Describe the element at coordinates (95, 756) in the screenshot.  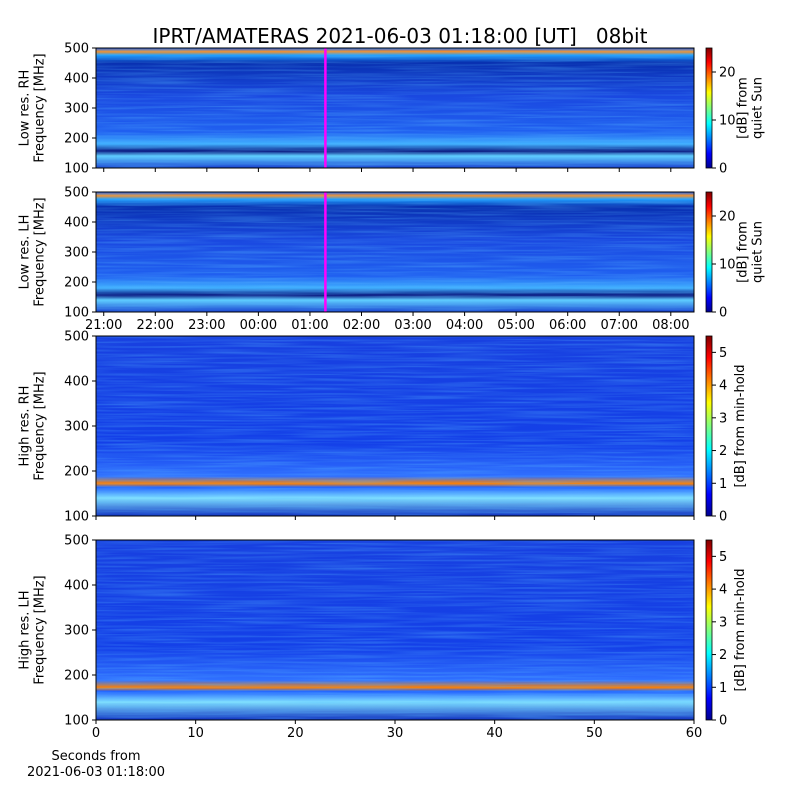
I see `x-axis-label: Seconds from` at that location.